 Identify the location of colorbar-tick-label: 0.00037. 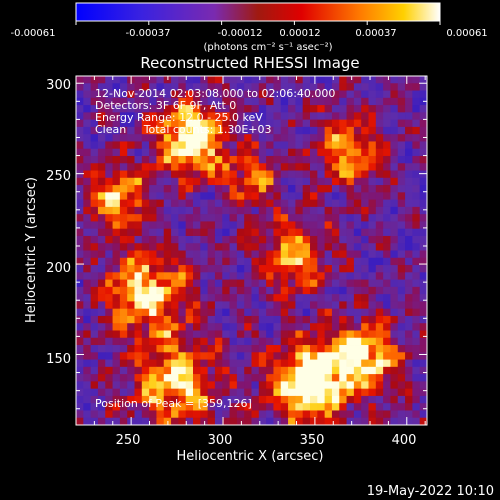
(375, 33).